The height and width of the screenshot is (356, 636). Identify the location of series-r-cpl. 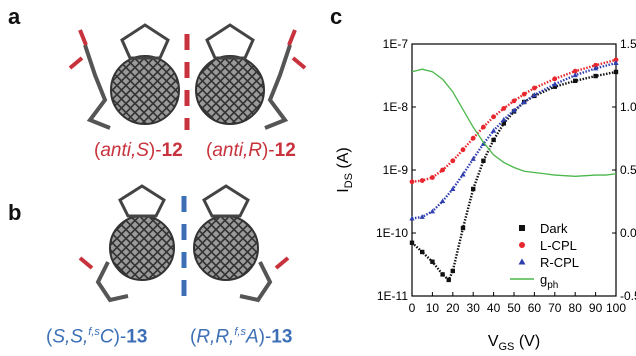
(514, 140).